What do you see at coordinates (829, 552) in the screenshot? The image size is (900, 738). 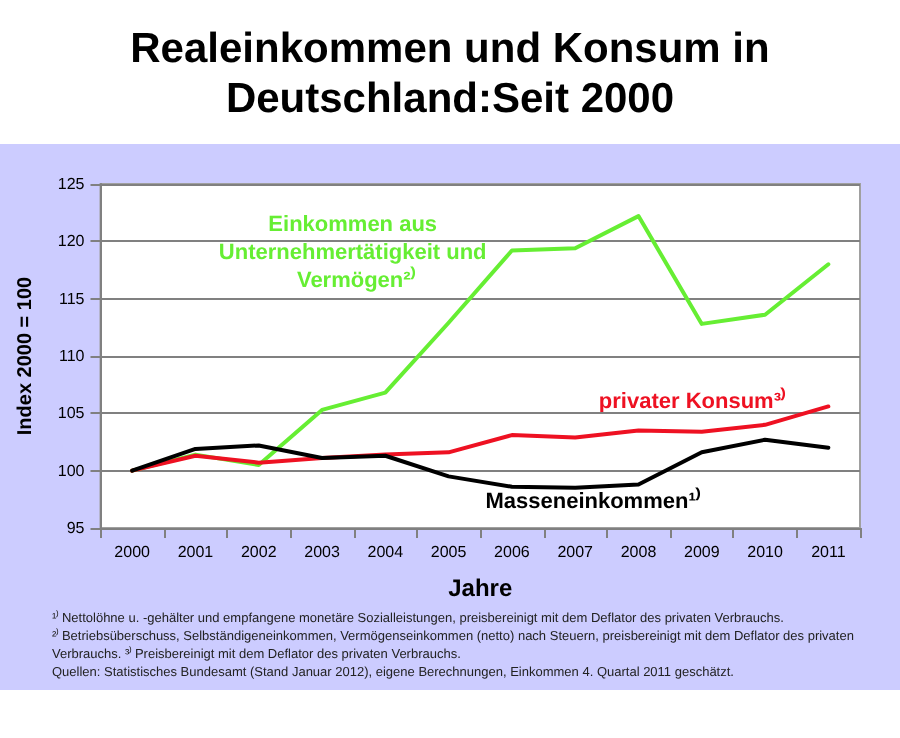 I see `x-tick-label: 2011` at bounding box center [829, 552].